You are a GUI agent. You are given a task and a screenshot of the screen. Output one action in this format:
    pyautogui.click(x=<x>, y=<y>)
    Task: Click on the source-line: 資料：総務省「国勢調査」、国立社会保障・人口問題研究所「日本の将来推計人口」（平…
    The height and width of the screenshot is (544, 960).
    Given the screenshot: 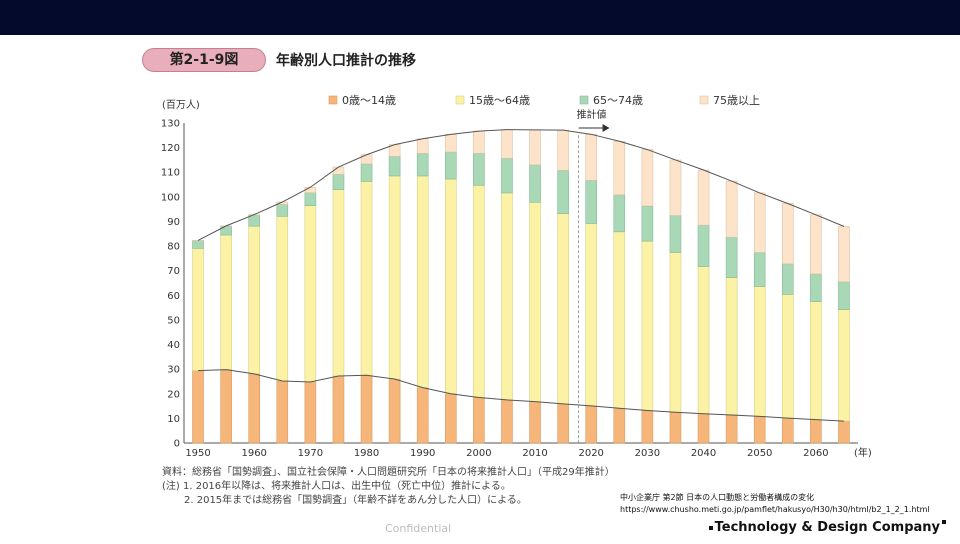 What is the action you would take?
    pyautogui.click(x=388, y=473)
    